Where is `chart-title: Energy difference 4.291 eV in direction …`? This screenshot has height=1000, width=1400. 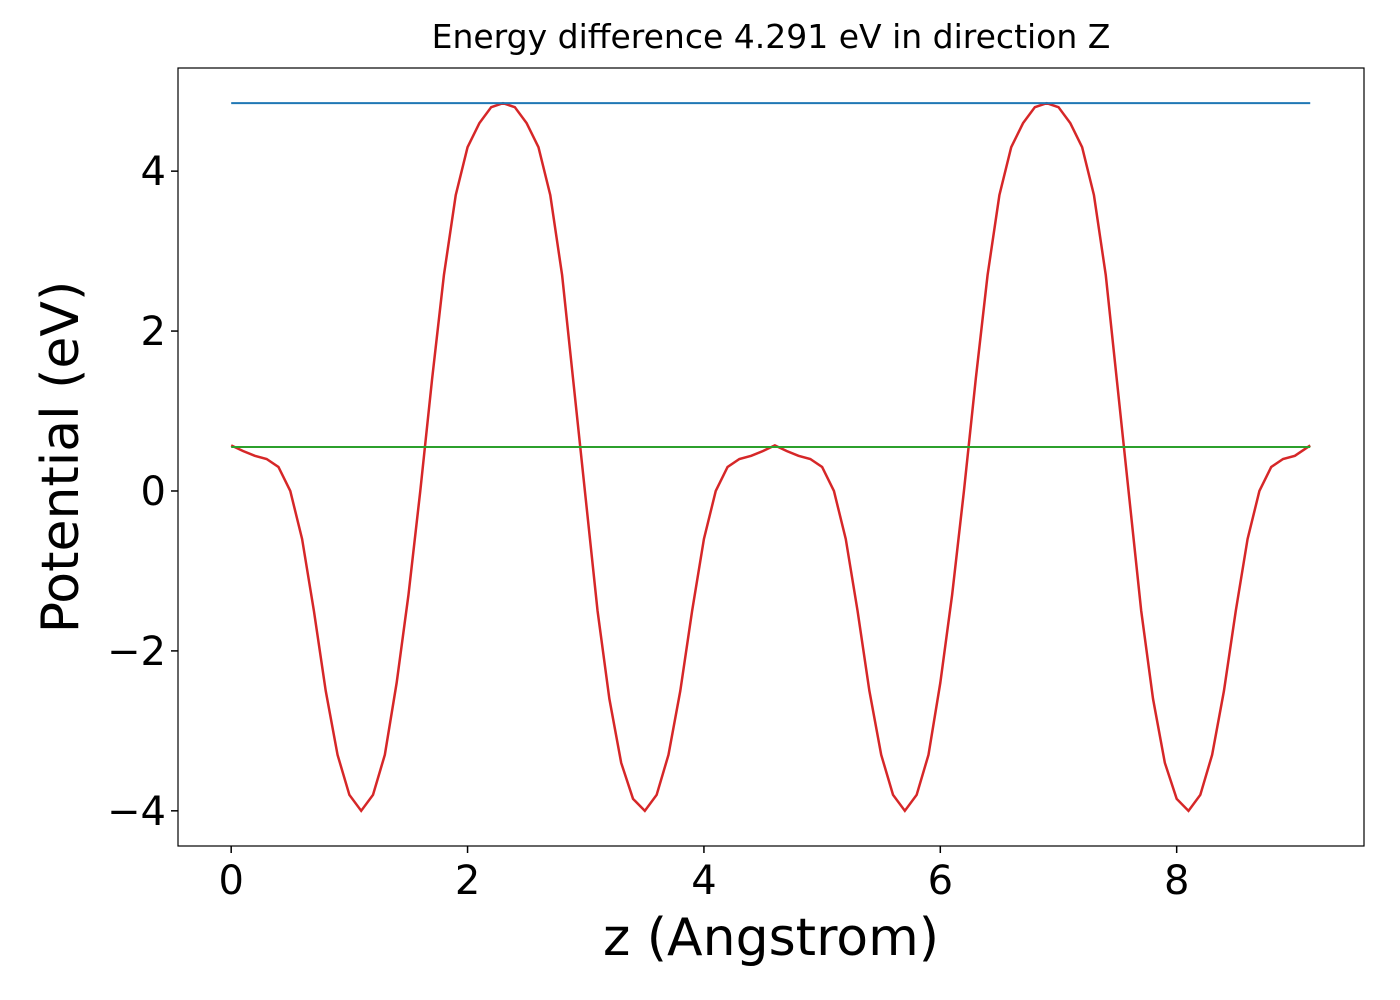
chart-title: Energy difference 4.291 eV in direction … is located at coordinates (771, 36).